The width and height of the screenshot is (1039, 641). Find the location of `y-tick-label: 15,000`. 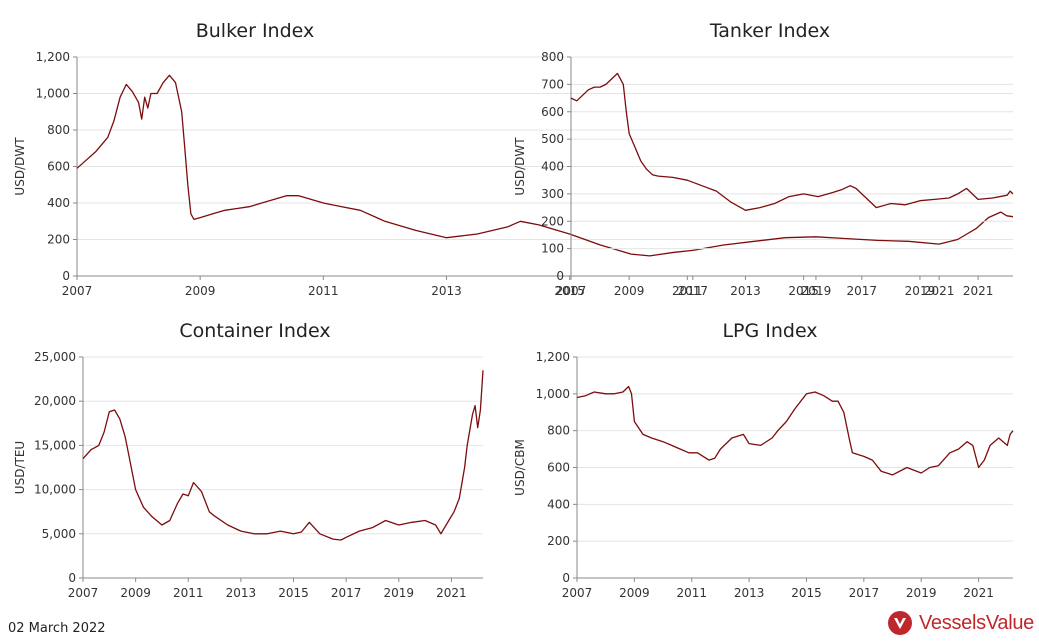

y-tick-label: 15,000 is located at coordinates (55, 445).